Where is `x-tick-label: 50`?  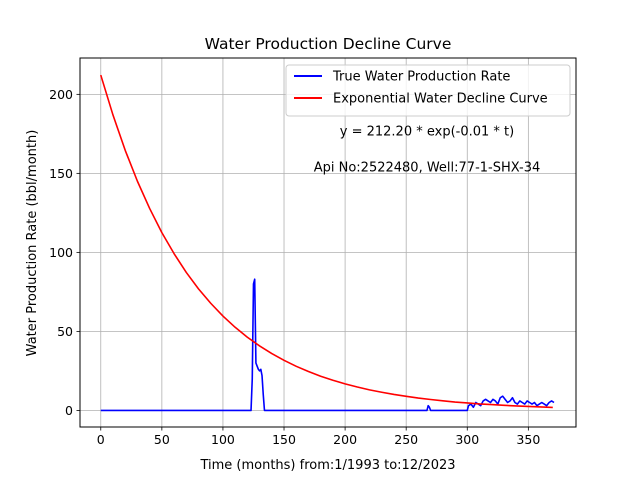 x-tick-label: 50 is located at coordinates (162, 439).